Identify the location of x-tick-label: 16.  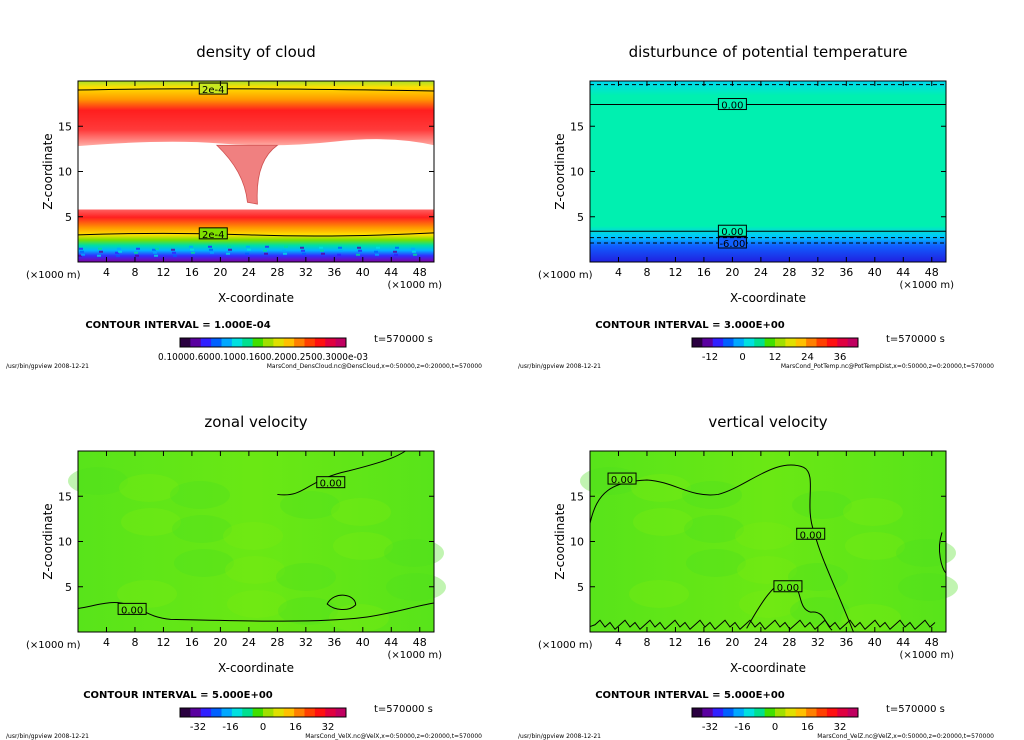
(192, 272).